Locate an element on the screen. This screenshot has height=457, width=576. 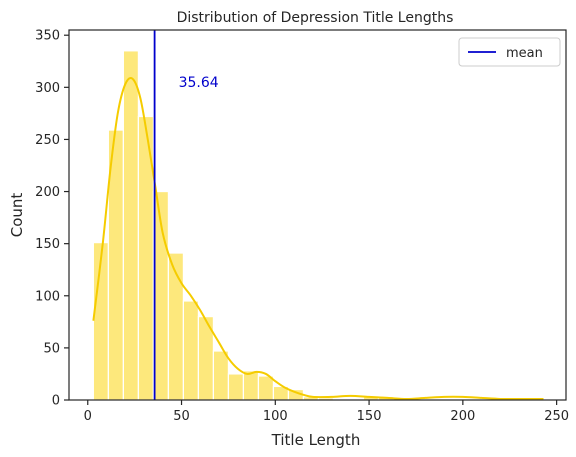
legend-box is located at coordinates (509, 52).